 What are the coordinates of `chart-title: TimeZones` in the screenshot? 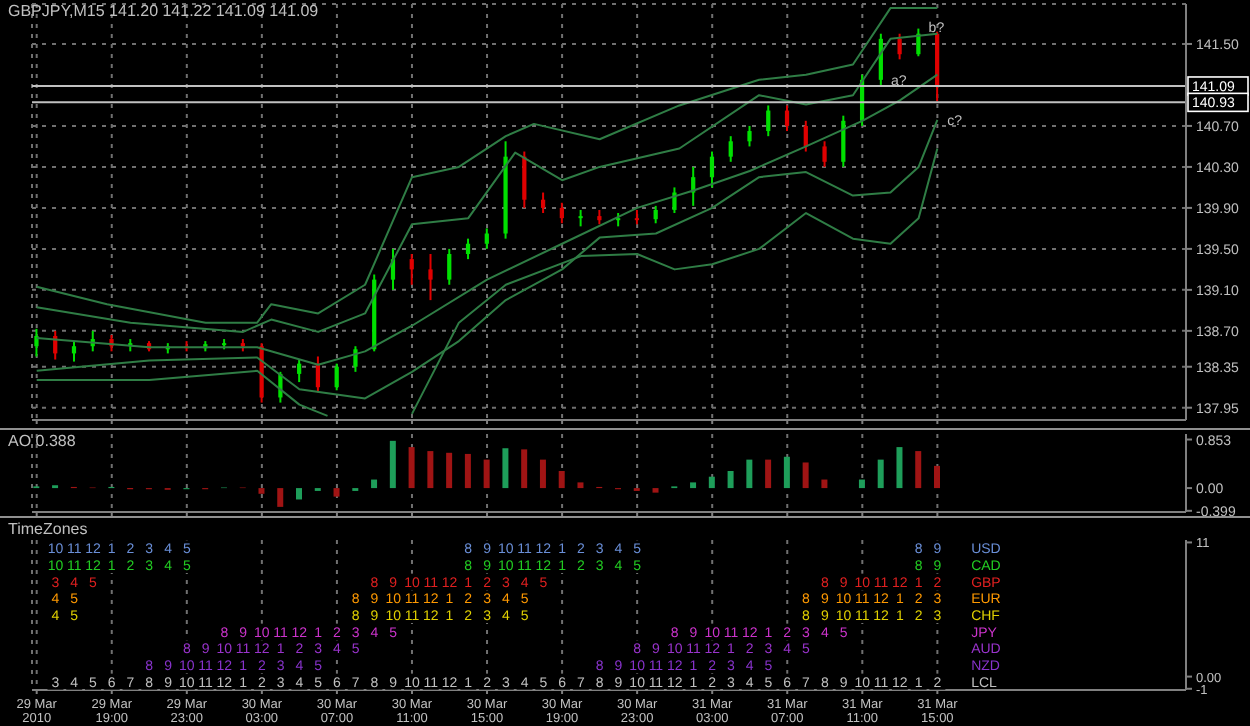 It's located at (48, 529).